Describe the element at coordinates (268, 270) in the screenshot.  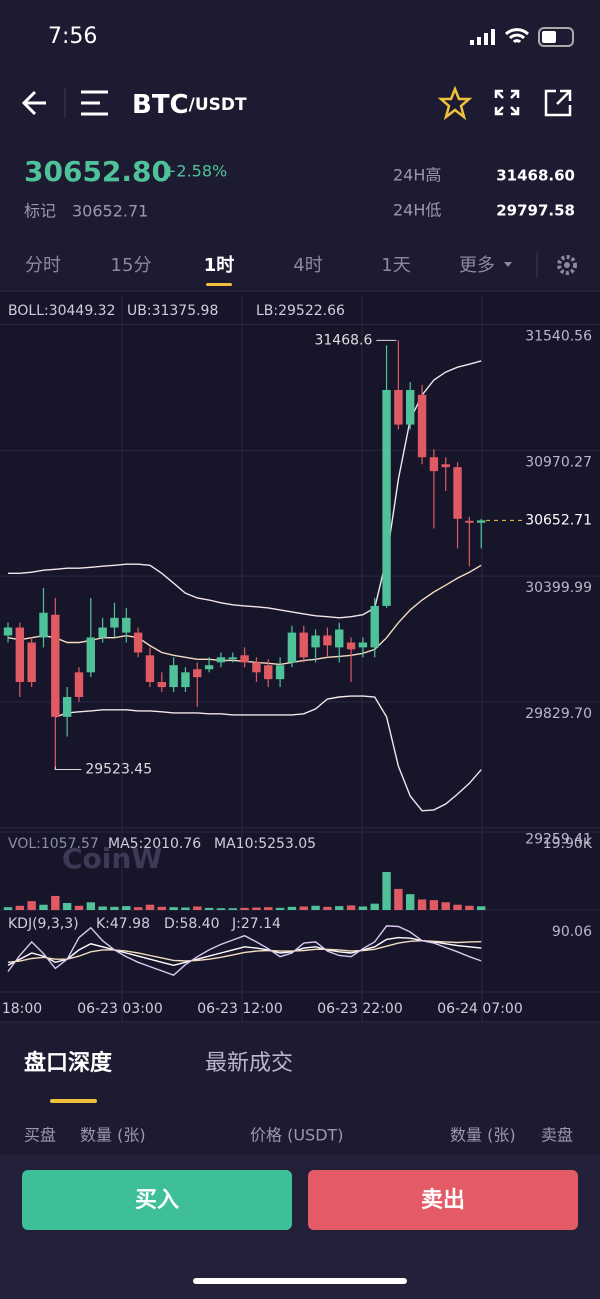
I see `interval-tabs: 分时 15分 1时 4时 1天 更多` at that location.